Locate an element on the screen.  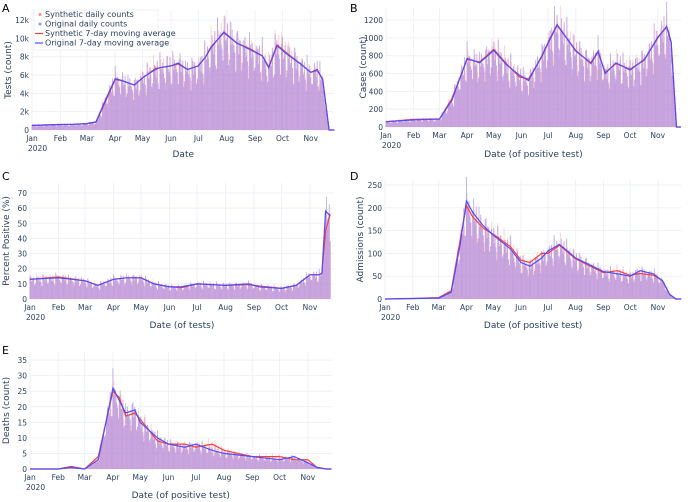
y-tick-label: 2k is located at coordinates (25, 112).